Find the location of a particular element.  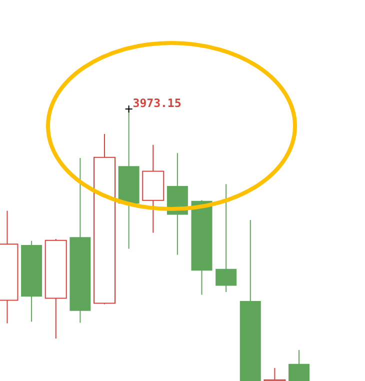

annotation: 3973.15 is located at coordinates (157, 103).